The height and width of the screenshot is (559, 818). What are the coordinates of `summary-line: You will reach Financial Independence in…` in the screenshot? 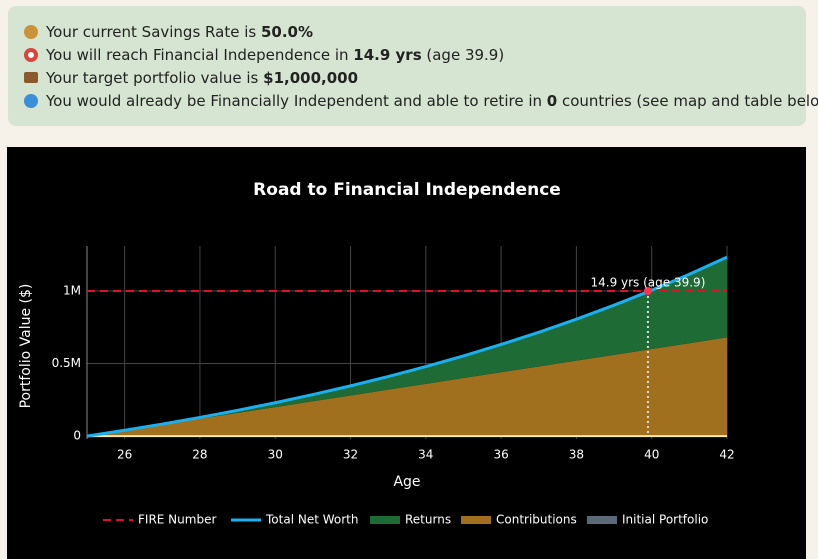 It's located at (274, 55).